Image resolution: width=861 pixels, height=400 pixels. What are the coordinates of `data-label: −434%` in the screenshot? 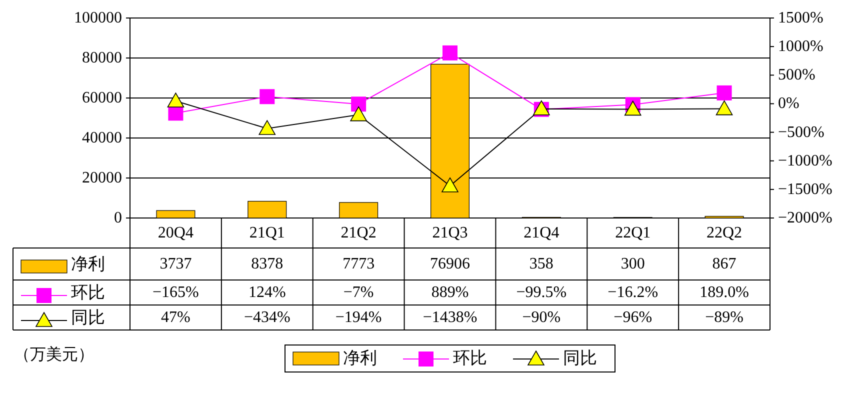 It's located at (267, 317).